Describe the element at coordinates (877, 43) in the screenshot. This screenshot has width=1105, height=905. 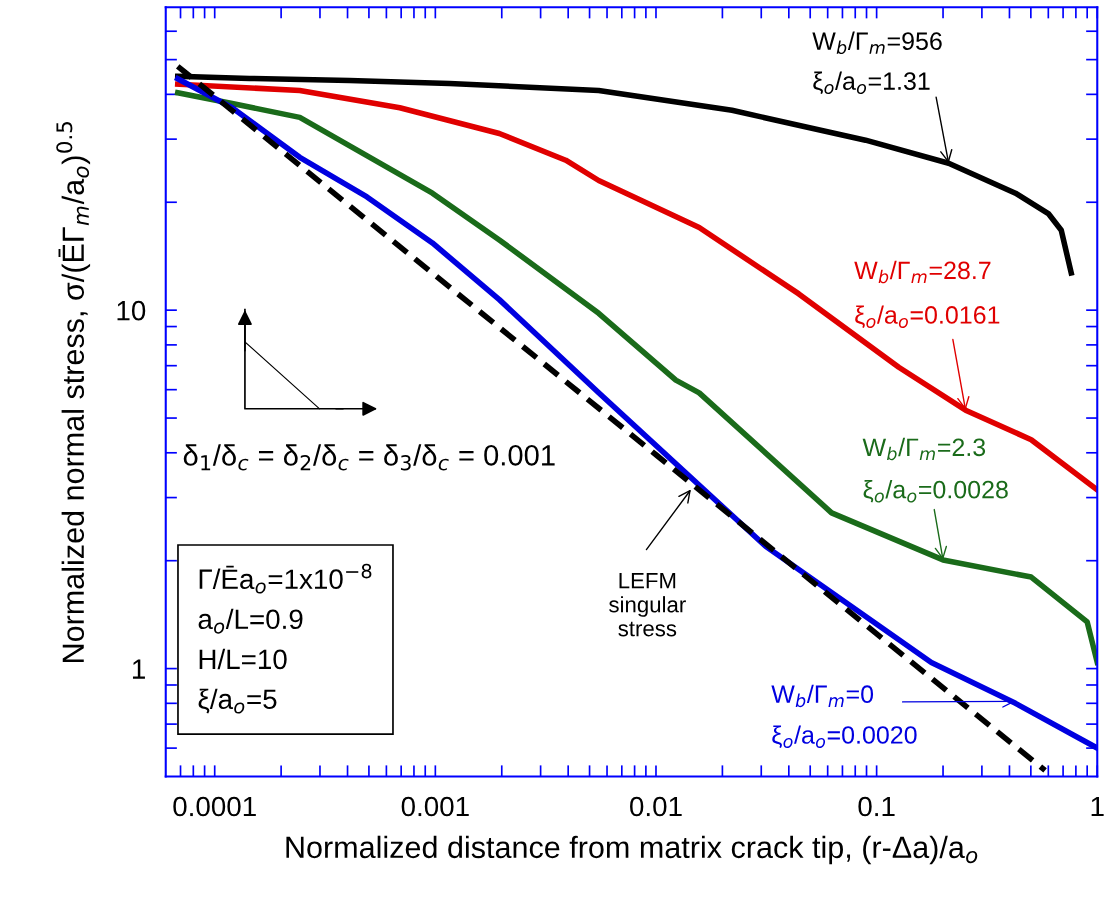
I see `annotation: W$_{b}$/Γ$_{m}$=956` at that location.